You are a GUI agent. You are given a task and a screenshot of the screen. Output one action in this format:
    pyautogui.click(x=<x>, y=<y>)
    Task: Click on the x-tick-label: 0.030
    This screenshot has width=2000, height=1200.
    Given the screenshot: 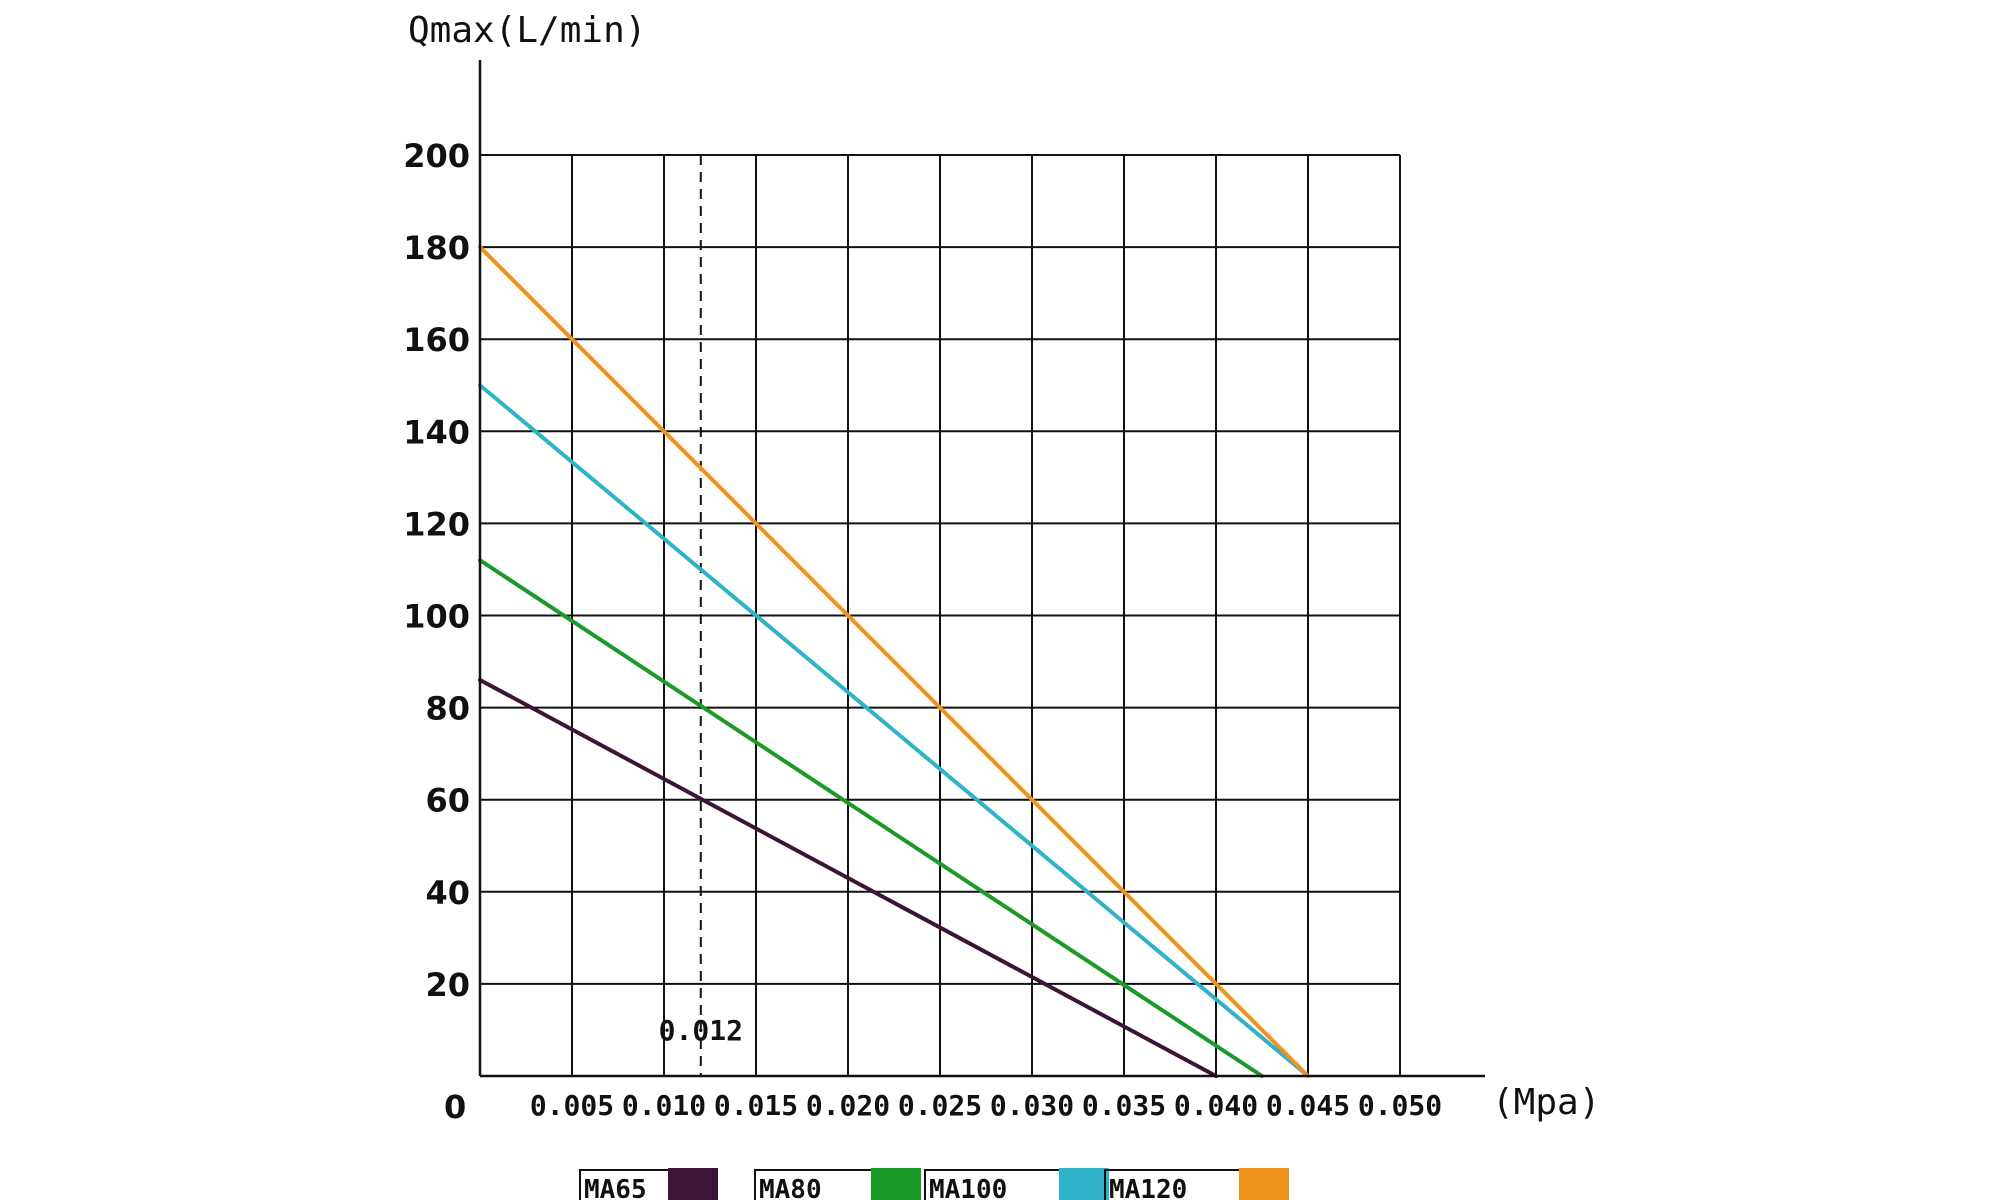 What is the action you would take?
    pyautogui.click(x=1032, y=1105)
    